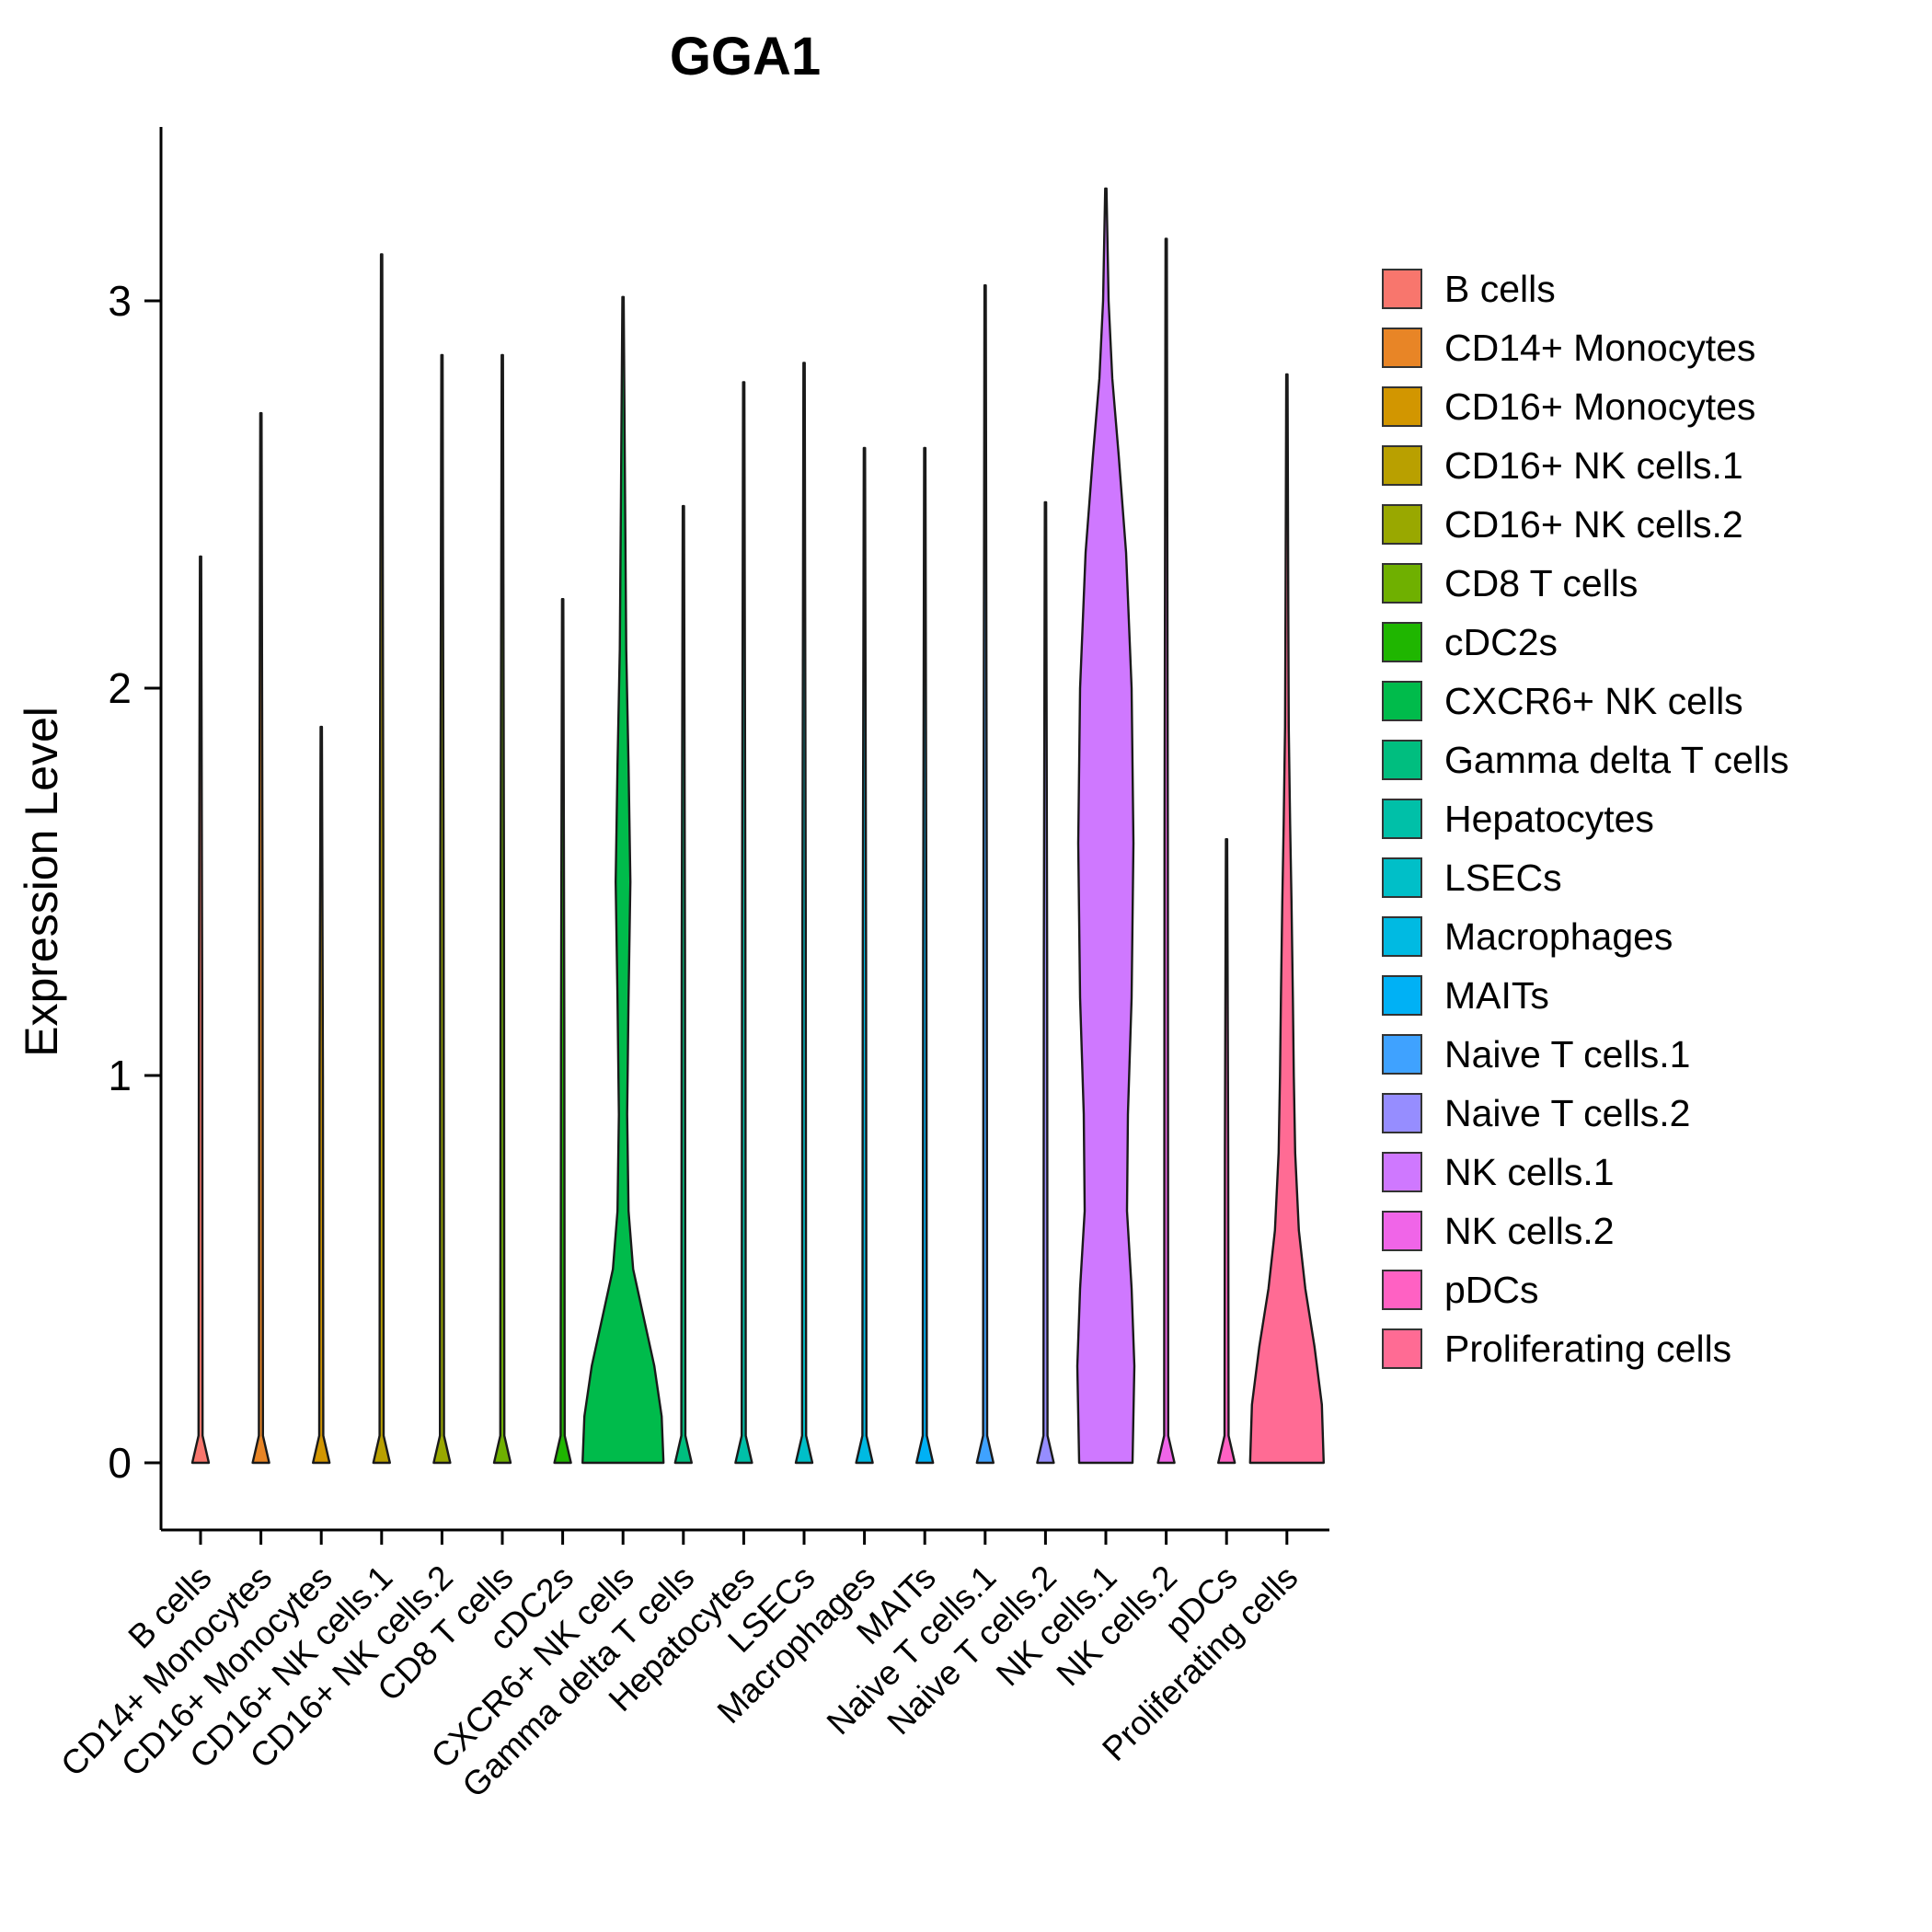  Describe the element at coordinates (1585, 642) in the screenshot. I see `legend-item: cDC2s` at that location.